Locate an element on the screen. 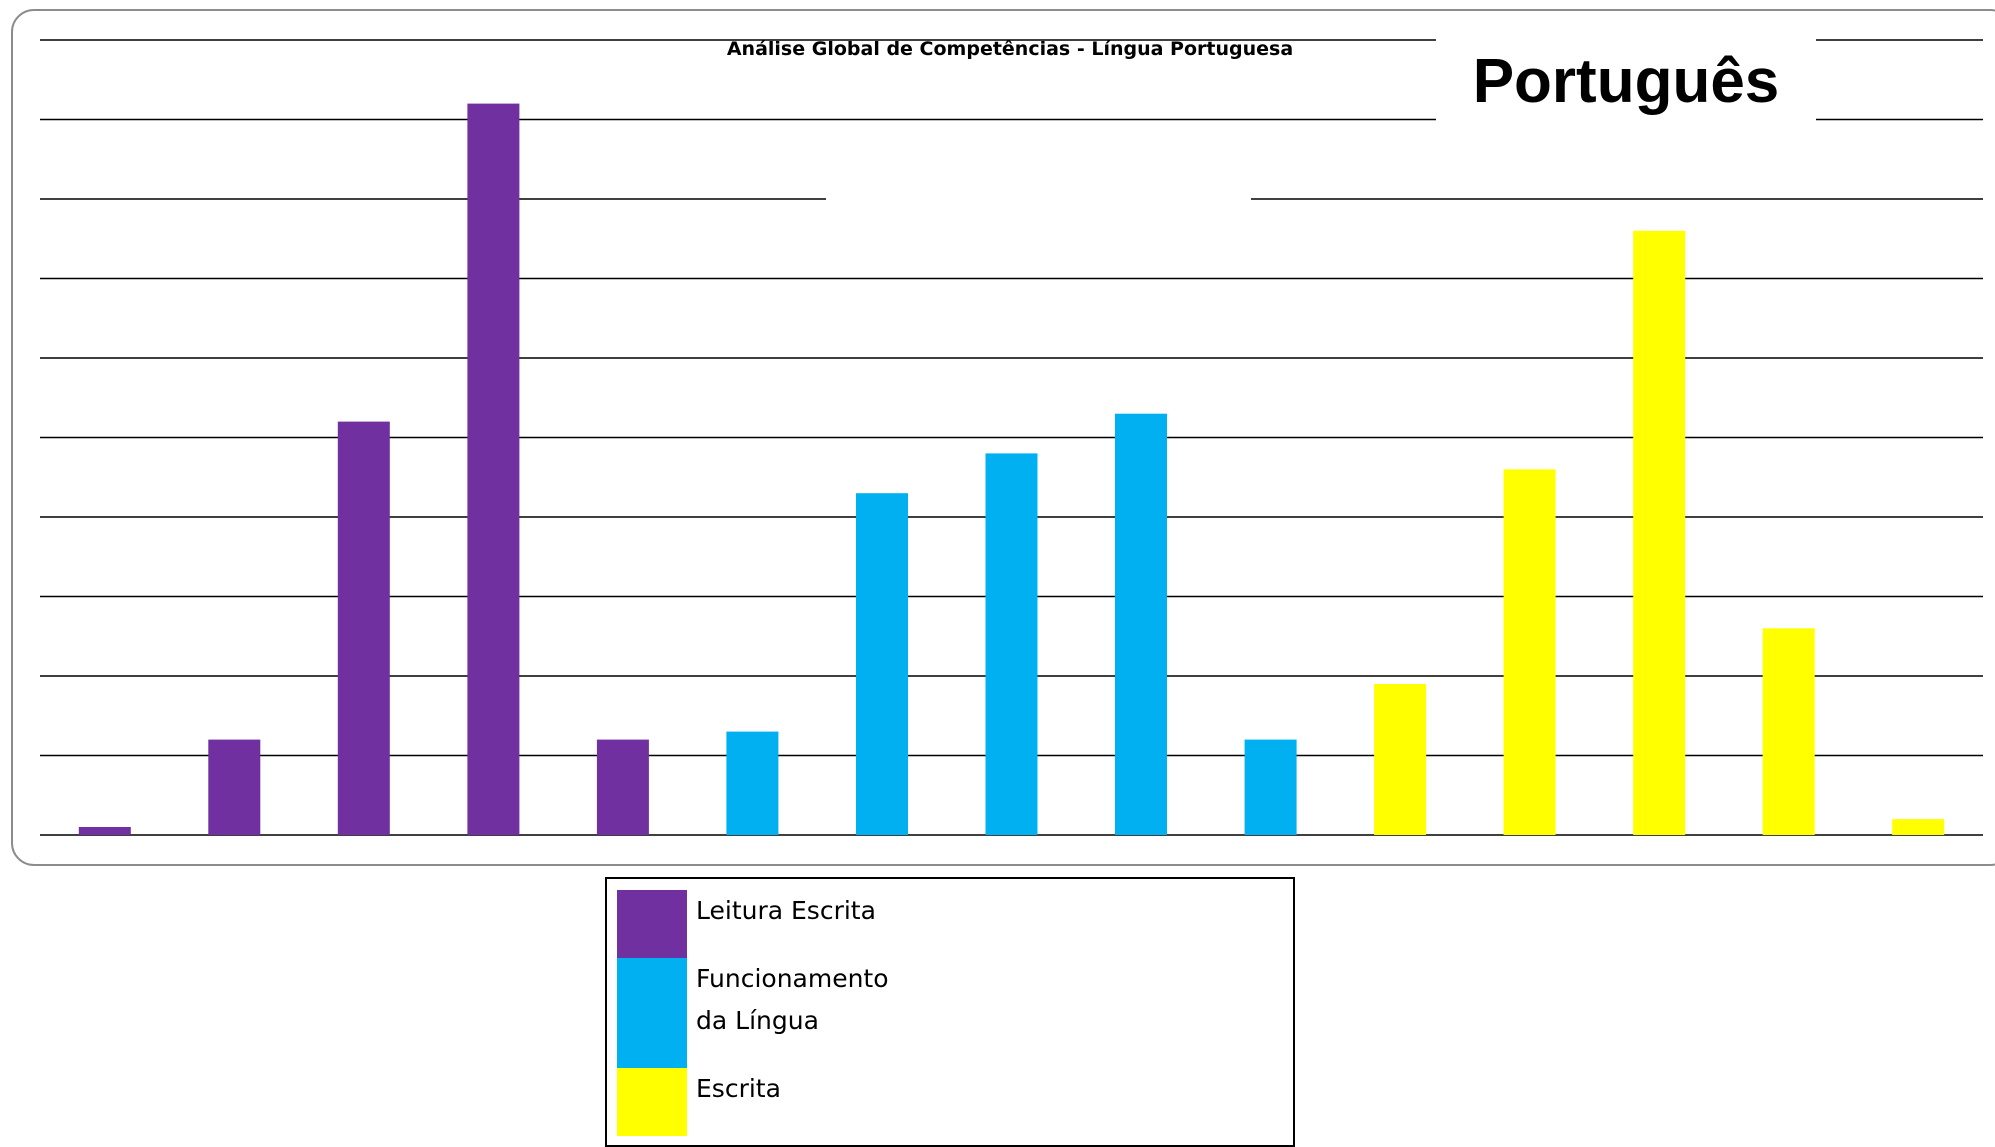 Image resolution: width=1995 pixels, height=1147 pixels. subject-label: Português is located at coordinates (1626, 81).